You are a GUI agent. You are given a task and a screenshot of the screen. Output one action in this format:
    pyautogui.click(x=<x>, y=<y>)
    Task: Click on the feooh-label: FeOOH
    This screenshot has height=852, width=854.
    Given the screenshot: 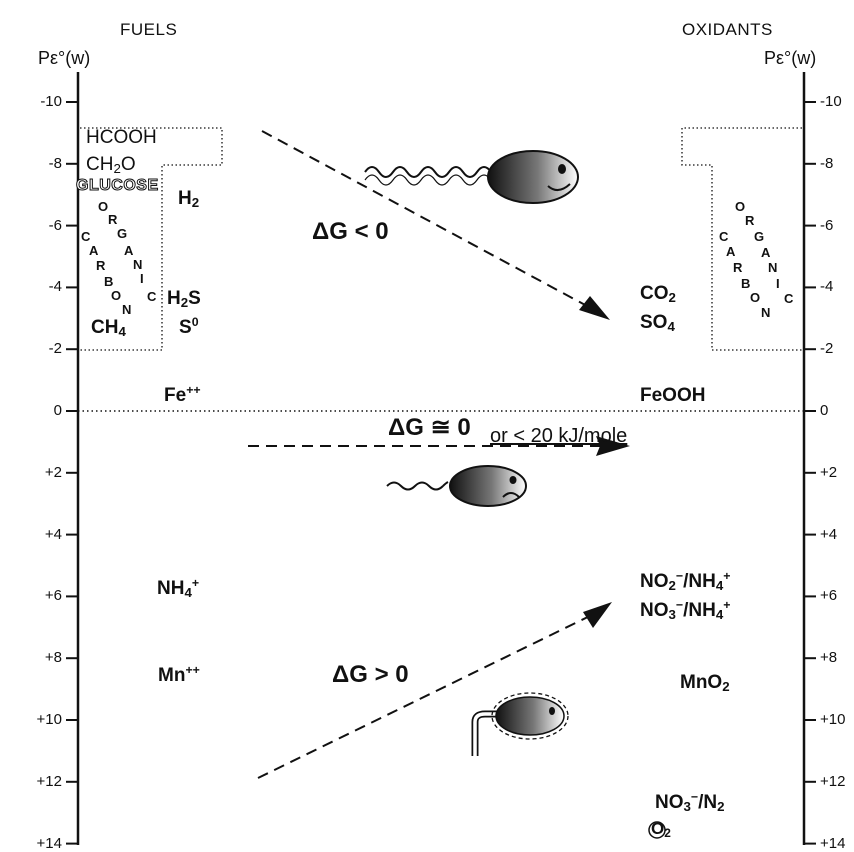 What is the action you would take?
    pyautogui.click(x=672, y=396)
    